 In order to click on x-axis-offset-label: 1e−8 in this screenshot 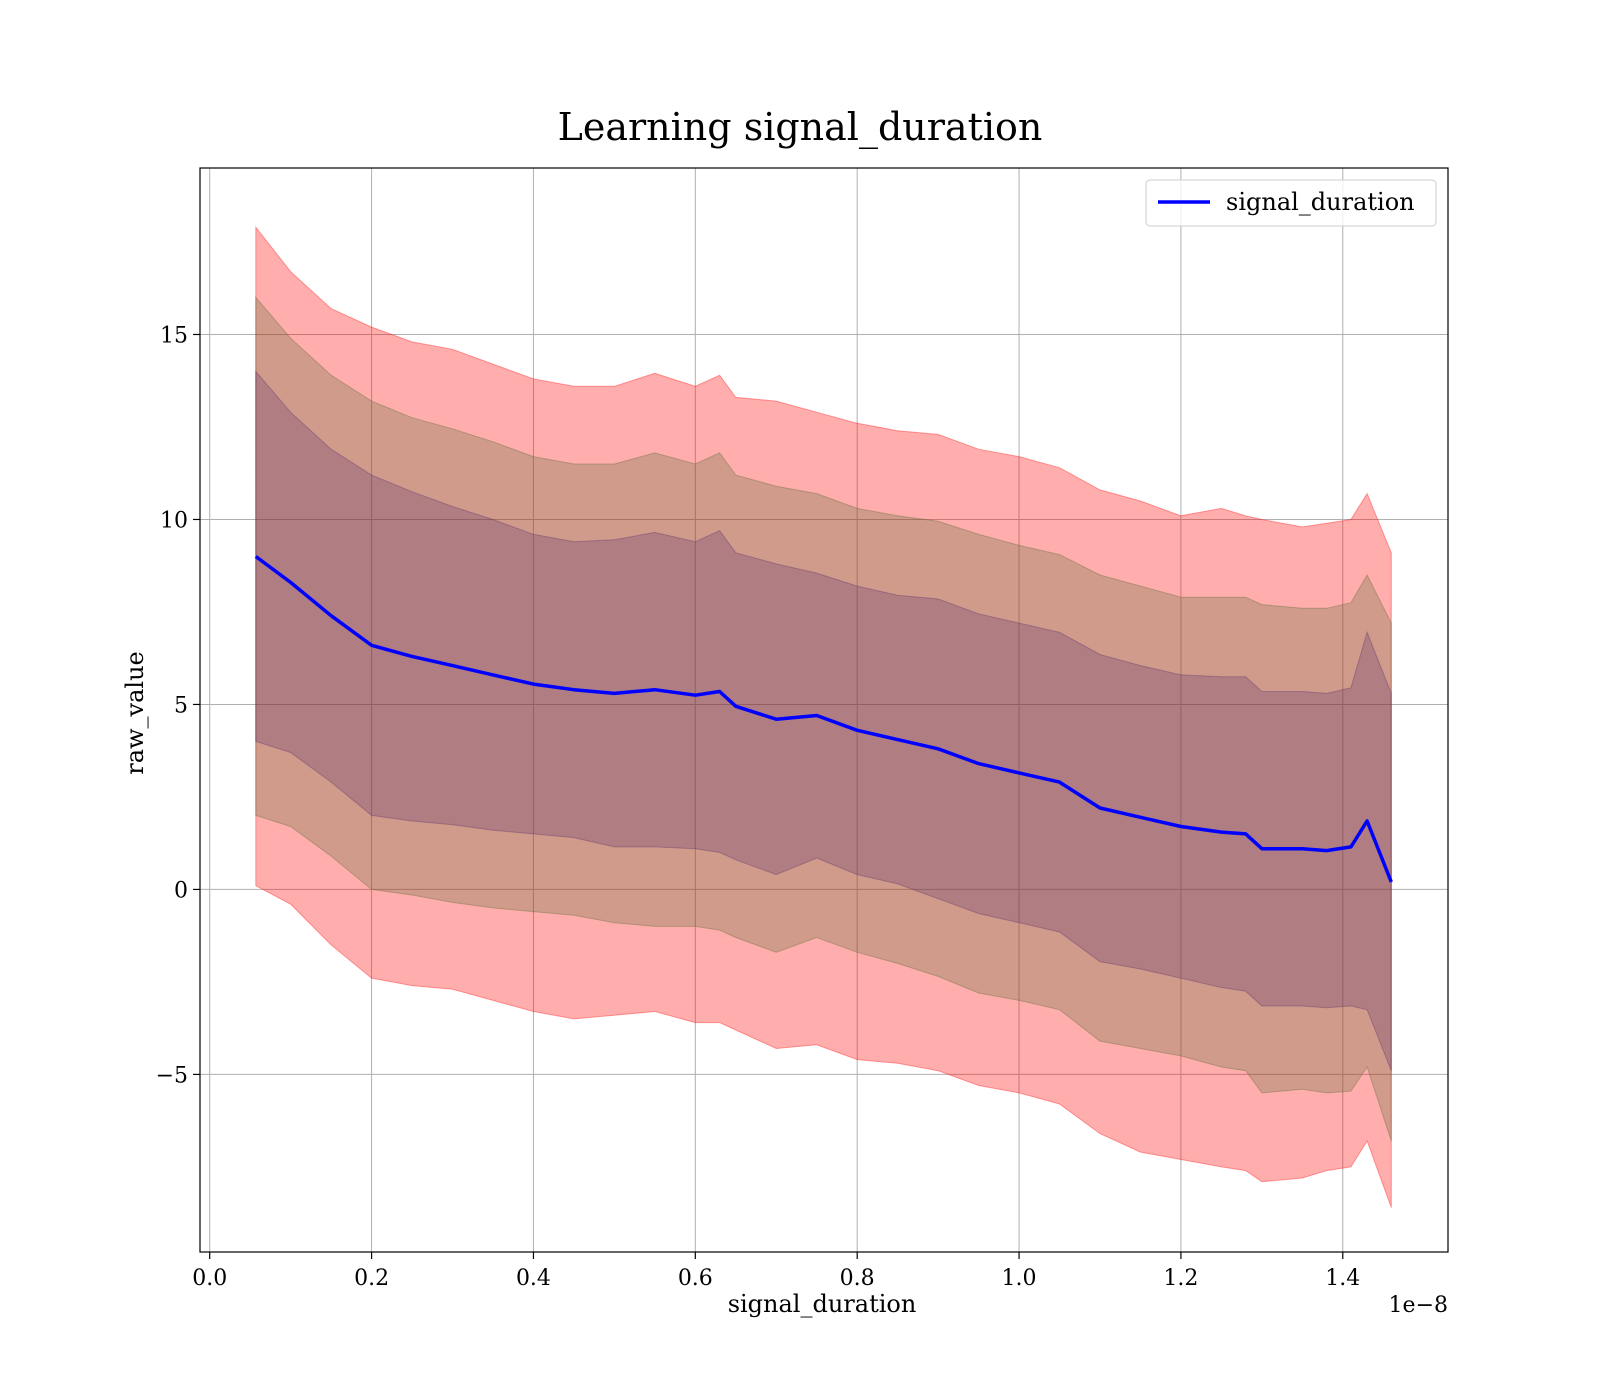, I will do `click(1418, 1305)`.